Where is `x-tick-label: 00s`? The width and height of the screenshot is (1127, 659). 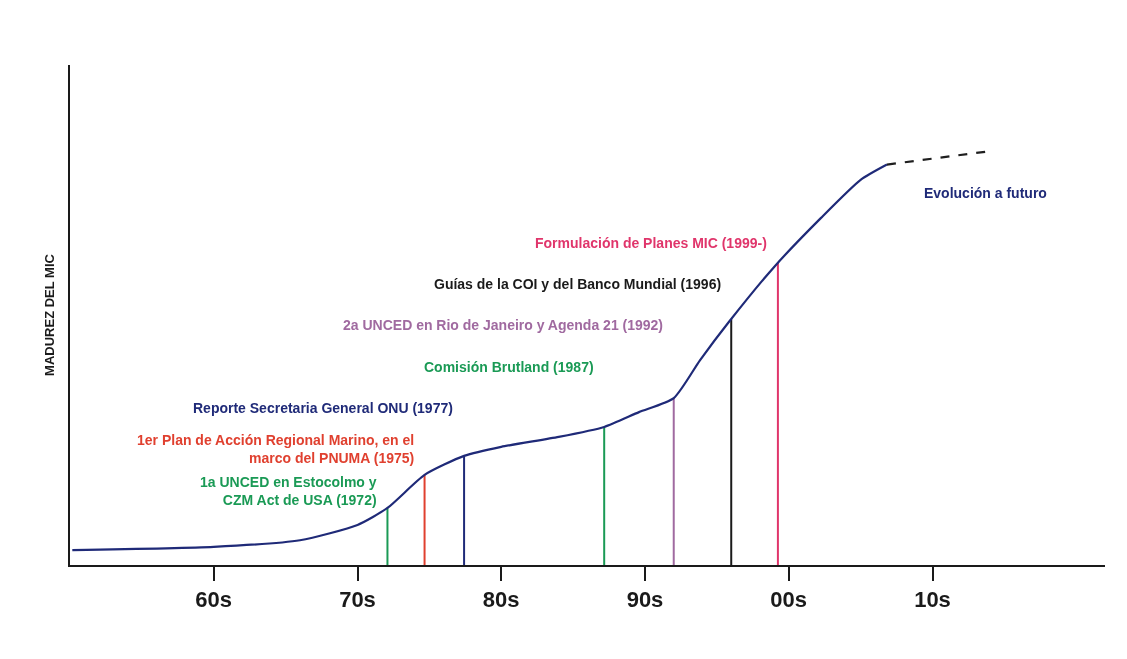 x-tick-label: 00s is located at coordinates (789, 600).